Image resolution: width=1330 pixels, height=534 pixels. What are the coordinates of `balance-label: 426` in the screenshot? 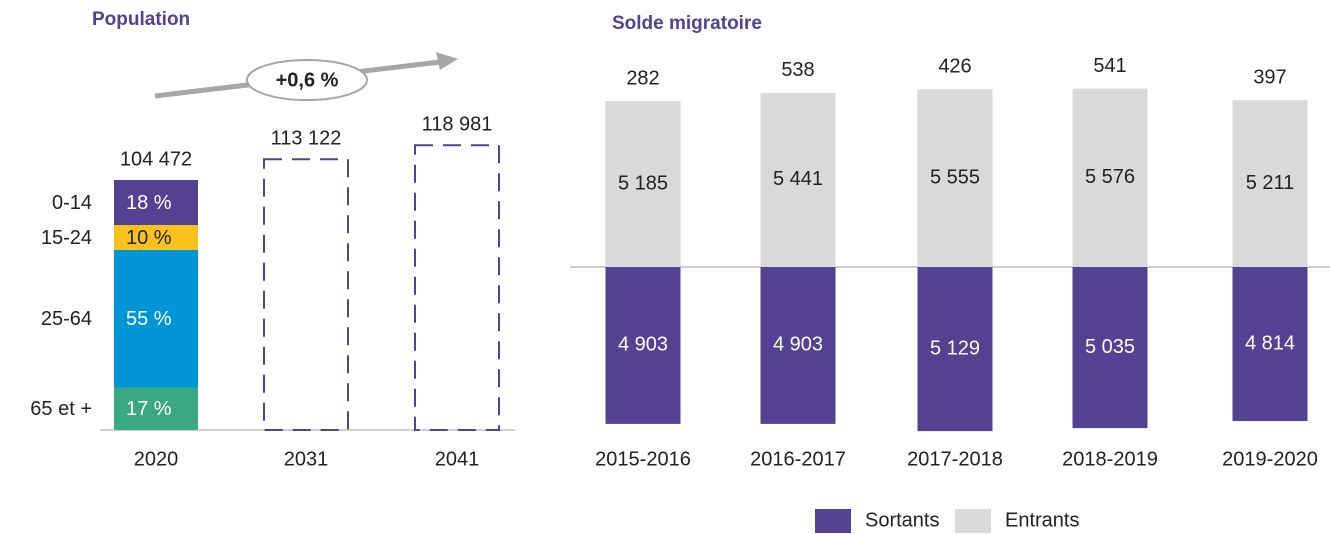 It's located at (954, 67).